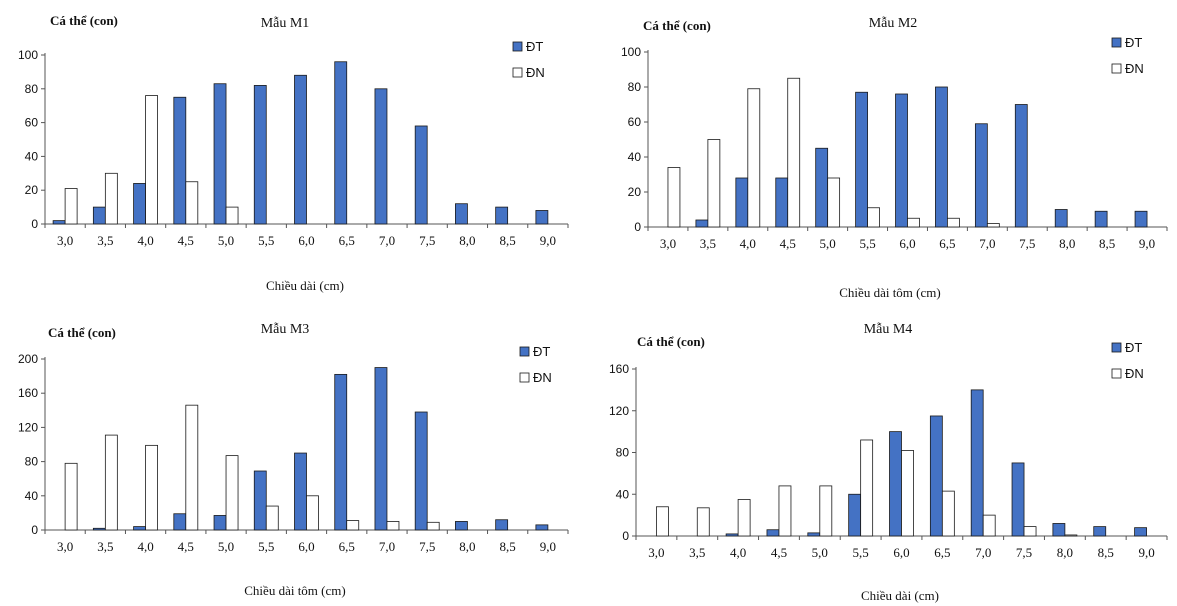 This screenshot has width=1177, height=606. I want to click on x-tick-label: 5,0, so click(820, 552).